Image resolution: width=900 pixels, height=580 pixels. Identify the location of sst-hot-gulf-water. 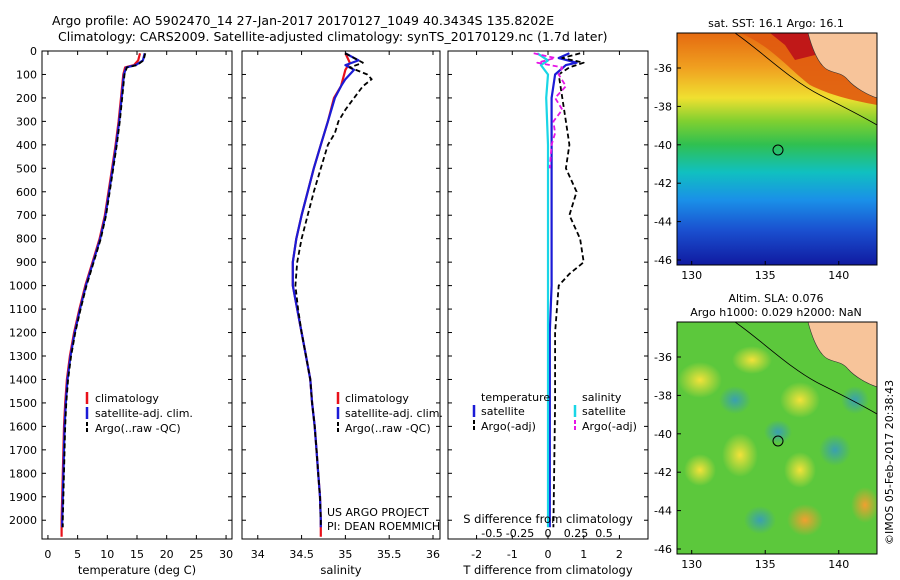
(795, 46).